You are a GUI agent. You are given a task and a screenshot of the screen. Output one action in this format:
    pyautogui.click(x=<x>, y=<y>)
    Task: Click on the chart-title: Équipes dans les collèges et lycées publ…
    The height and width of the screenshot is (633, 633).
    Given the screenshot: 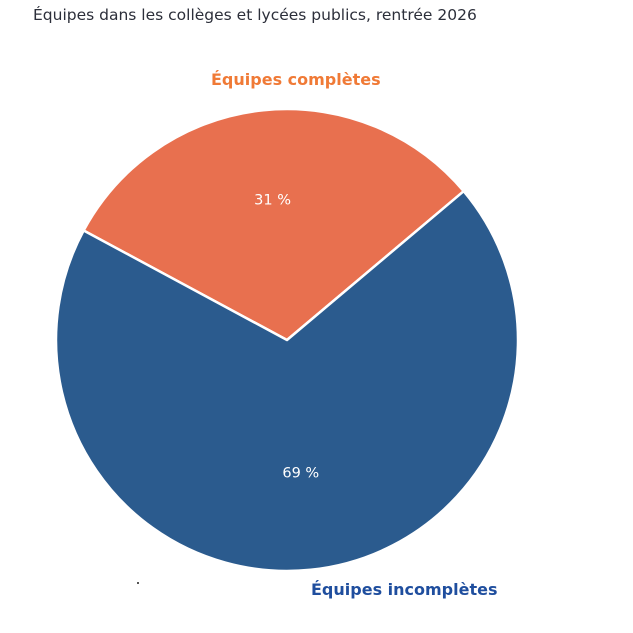 What is the action you would take?
    pyautogui.click(x=255, y=15)
    